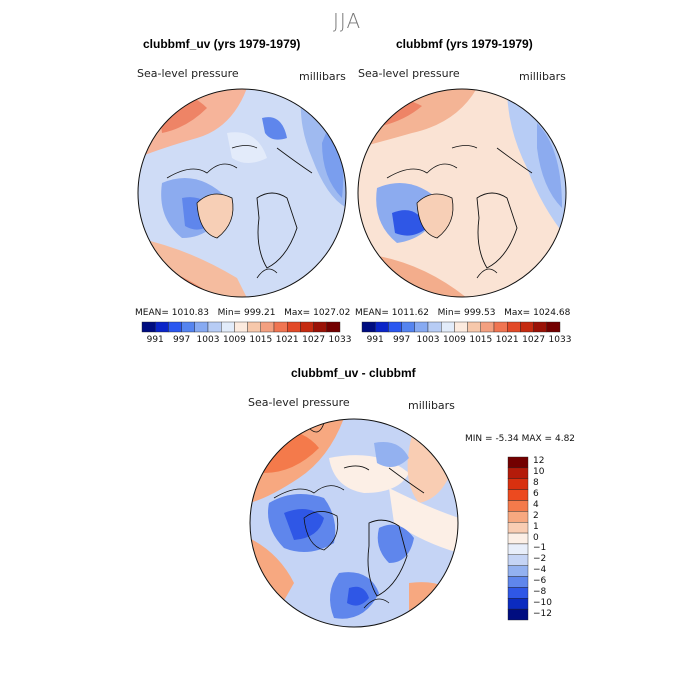  I want to click on colorbar-label: −4, so click(540, 570).